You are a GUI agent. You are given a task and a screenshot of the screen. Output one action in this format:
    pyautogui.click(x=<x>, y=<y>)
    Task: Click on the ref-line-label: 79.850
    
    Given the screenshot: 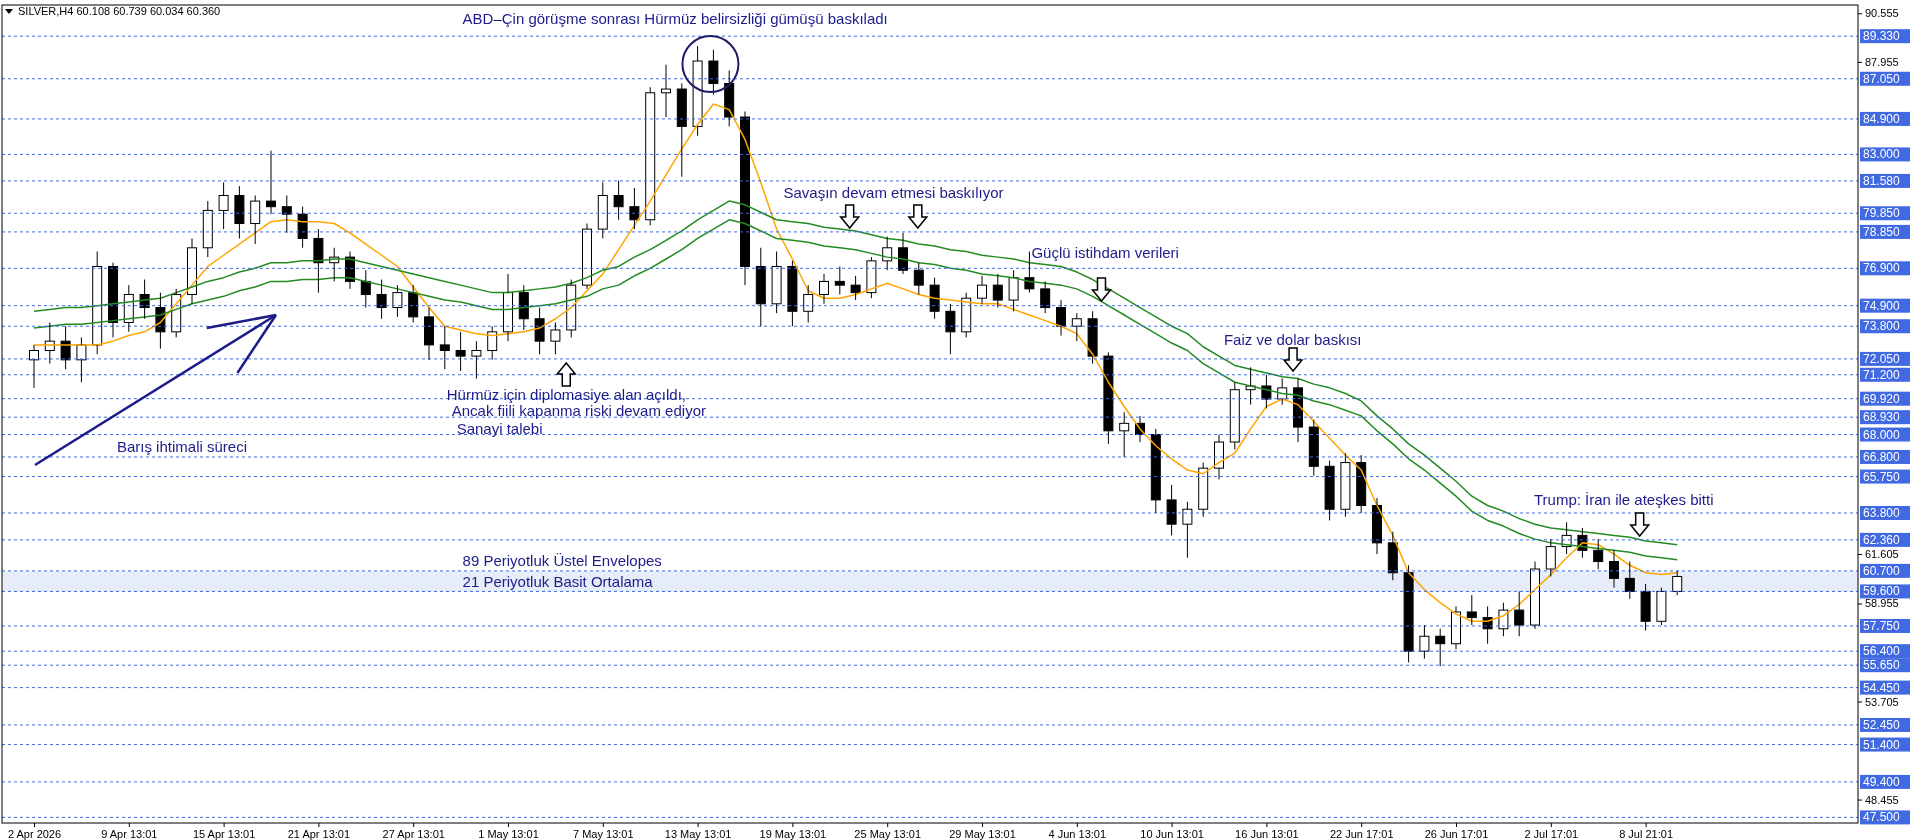 What is the action you would take?
    pyautogui.click(x=1882, y=213)
    